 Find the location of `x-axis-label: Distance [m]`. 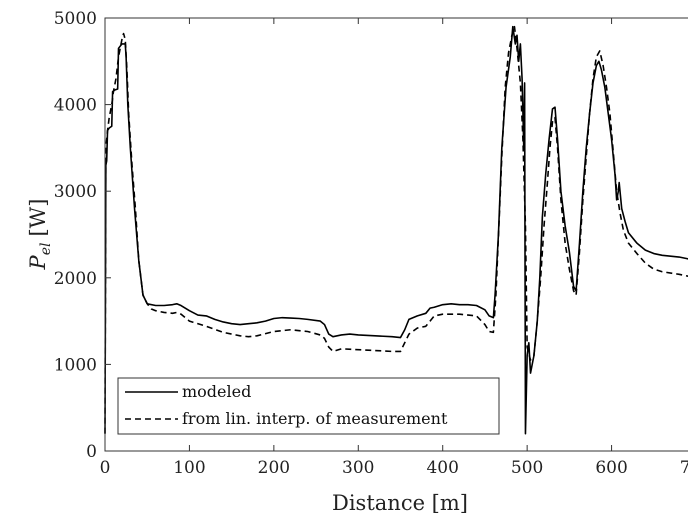

x-axis-label: Distance [m] is located at coordinates (400, 503).